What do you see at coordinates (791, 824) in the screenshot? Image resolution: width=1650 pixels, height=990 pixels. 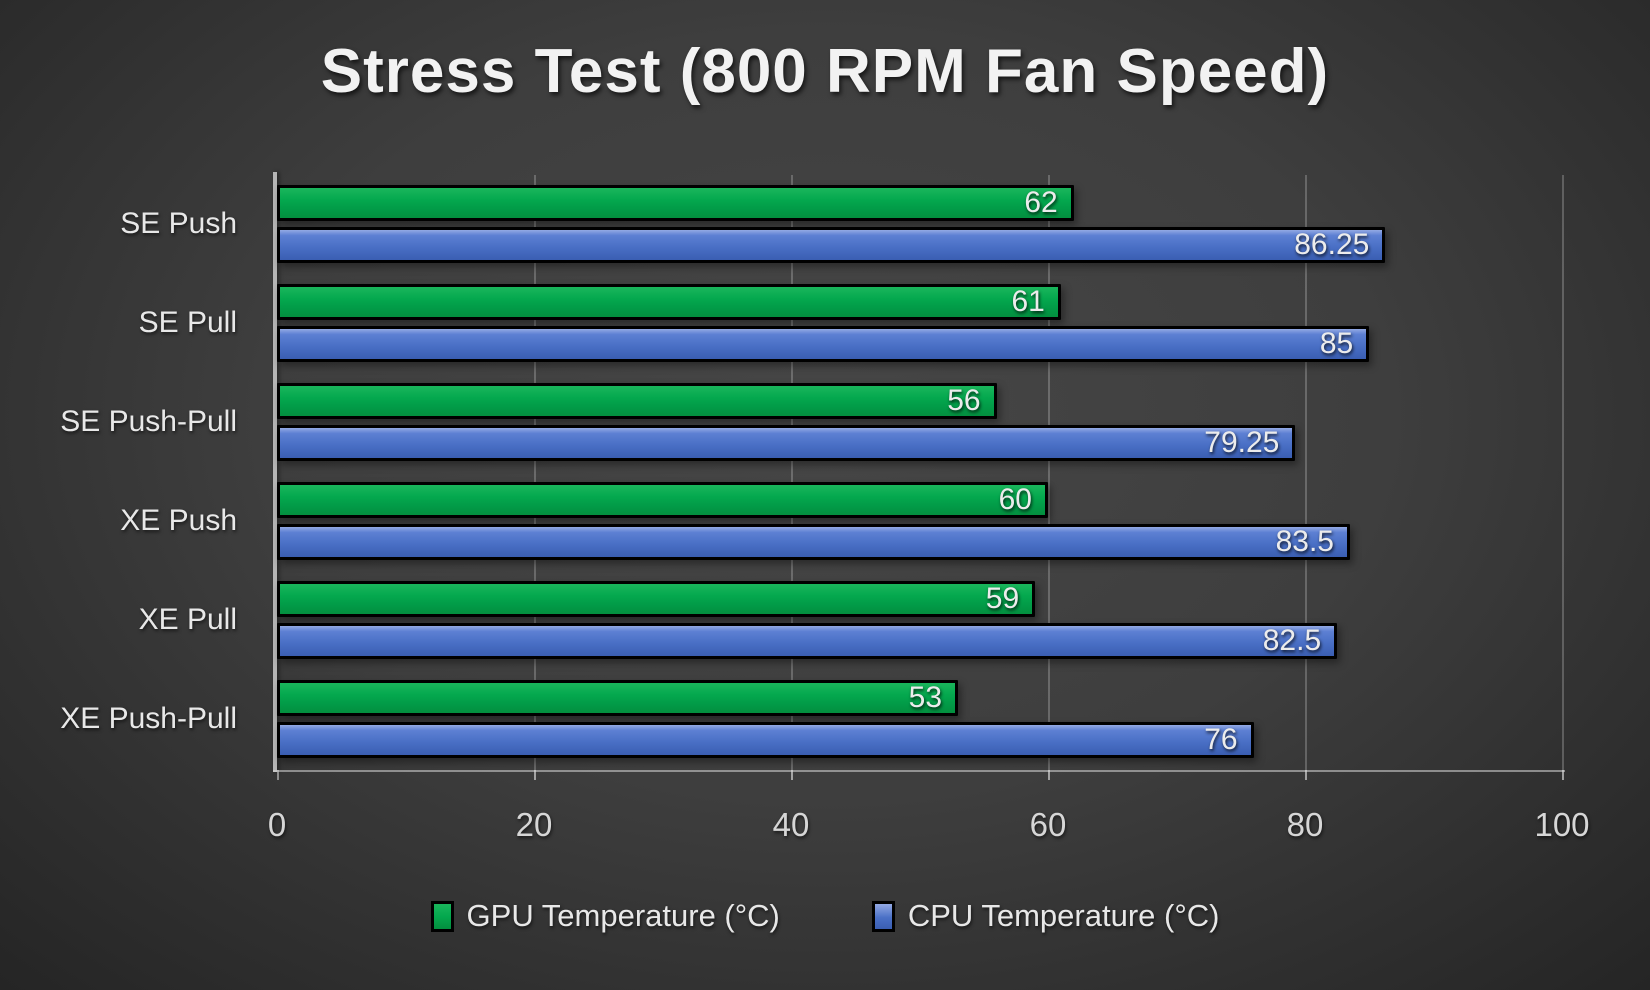 I see `x-tick-label: 40` at bounding box center [791, 824].